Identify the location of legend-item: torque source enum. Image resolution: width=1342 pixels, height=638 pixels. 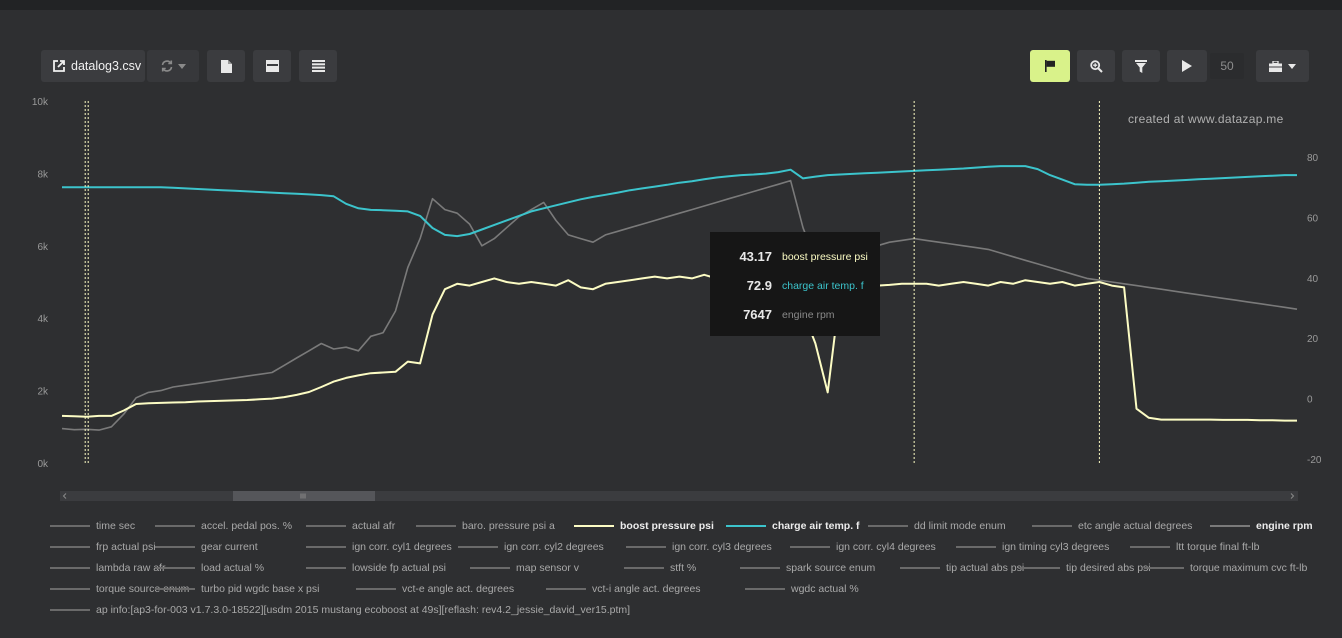
(119, 588).